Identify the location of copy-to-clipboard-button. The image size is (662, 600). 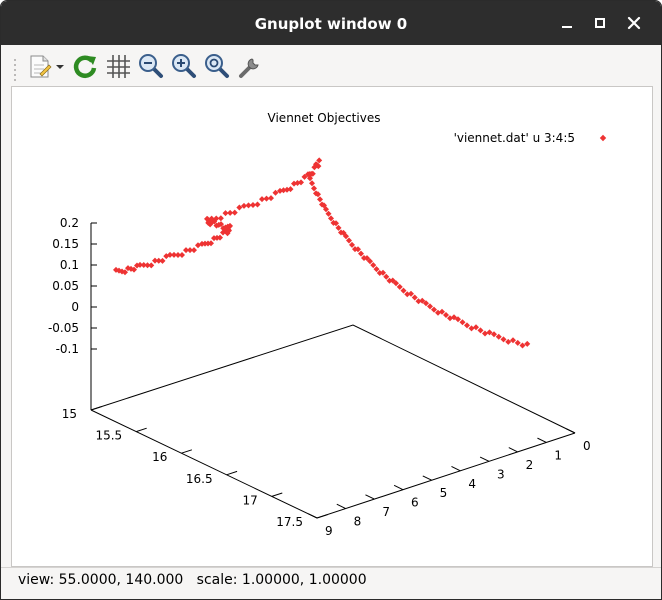
(40, 66).